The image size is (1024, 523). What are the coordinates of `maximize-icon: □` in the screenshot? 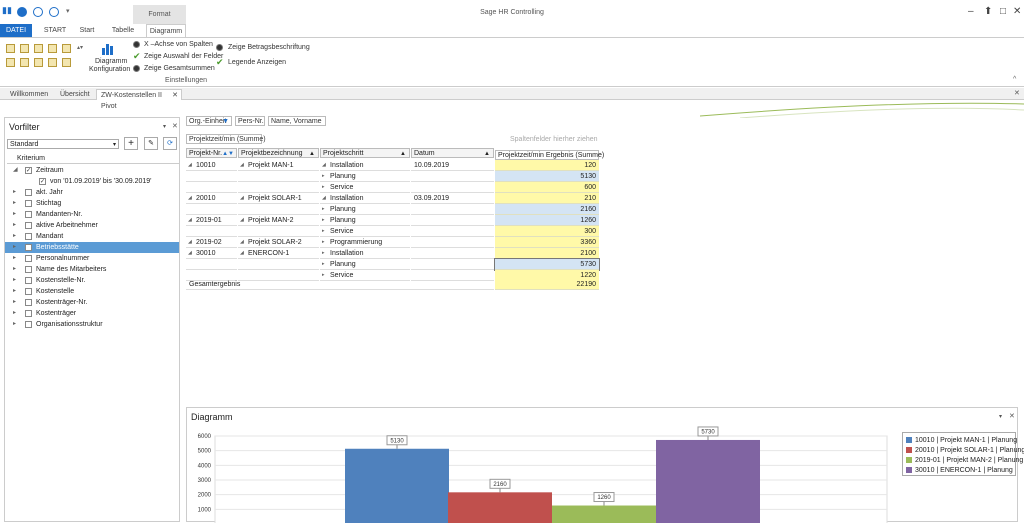 It's located at (1003, 11).